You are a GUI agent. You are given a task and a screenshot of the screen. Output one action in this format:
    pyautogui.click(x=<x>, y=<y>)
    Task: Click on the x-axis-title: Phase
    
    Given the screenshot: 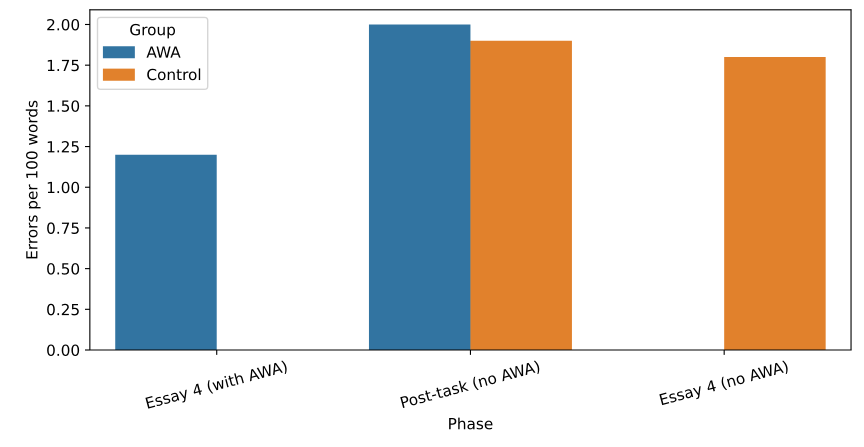 What is the action you would take?
    pyautogui.click(x=470, y=424)
    